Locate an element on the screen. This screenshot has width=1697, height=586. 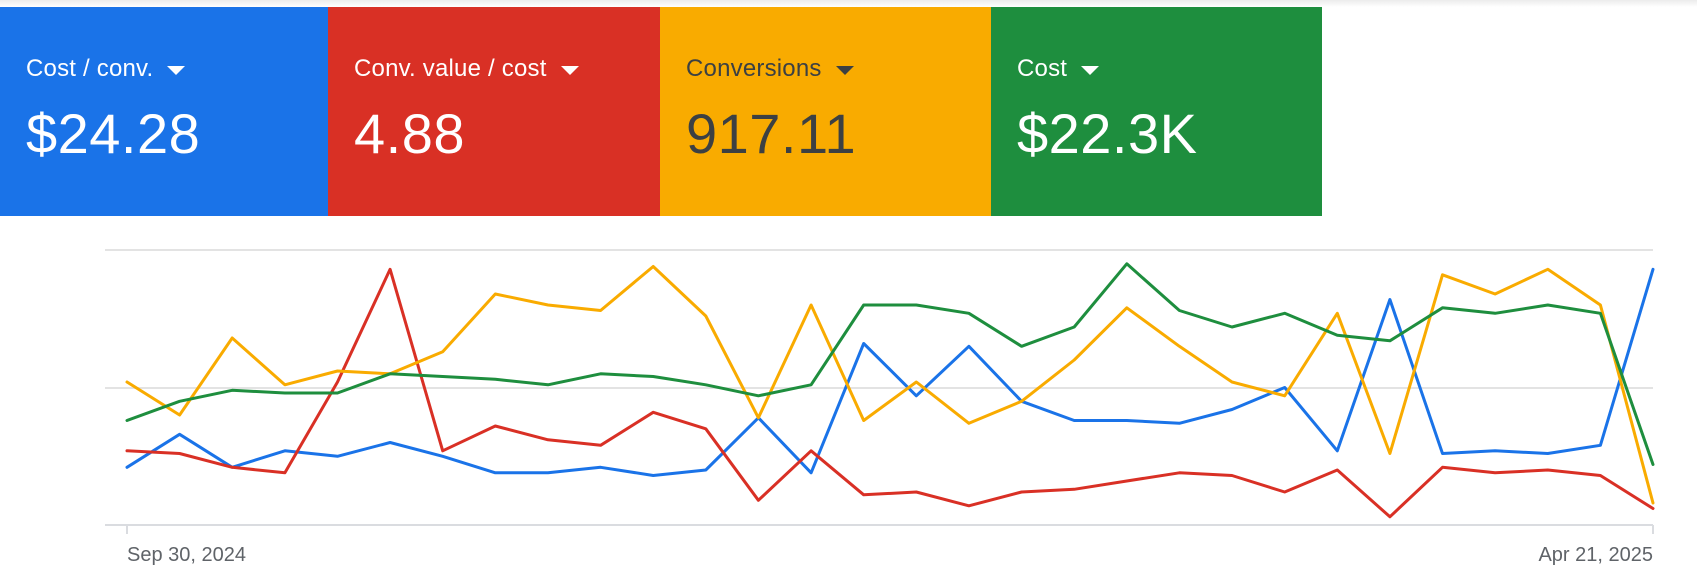
scorecard-label-row: Conv. value / cost is located at coordinates (507, 69).